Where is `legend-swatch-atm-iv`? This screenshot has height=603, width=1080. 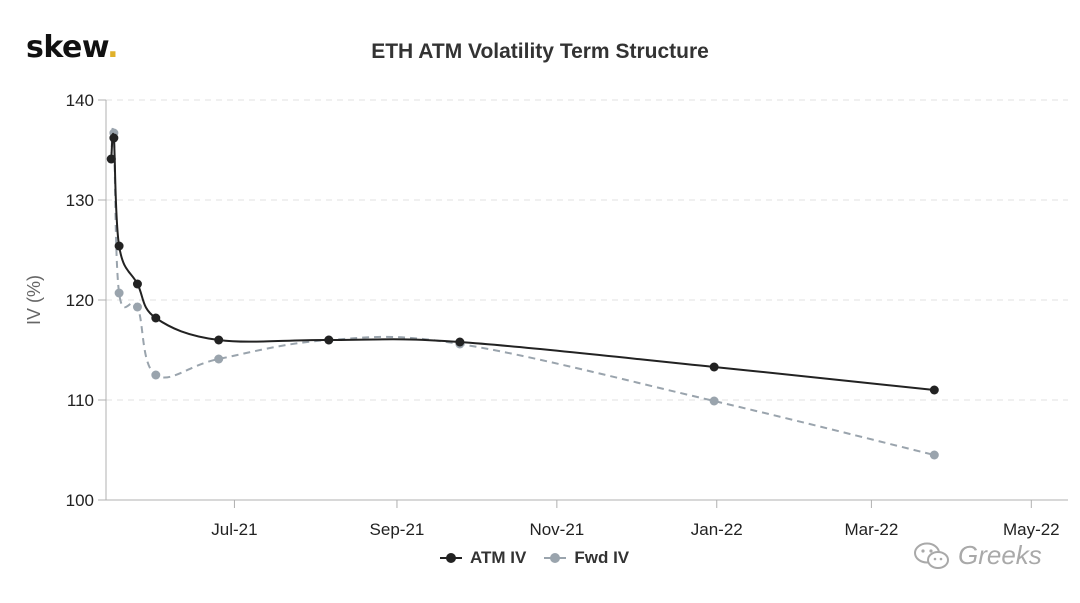
legend-swatch-atm-iv is located at coordinates (451, 558).